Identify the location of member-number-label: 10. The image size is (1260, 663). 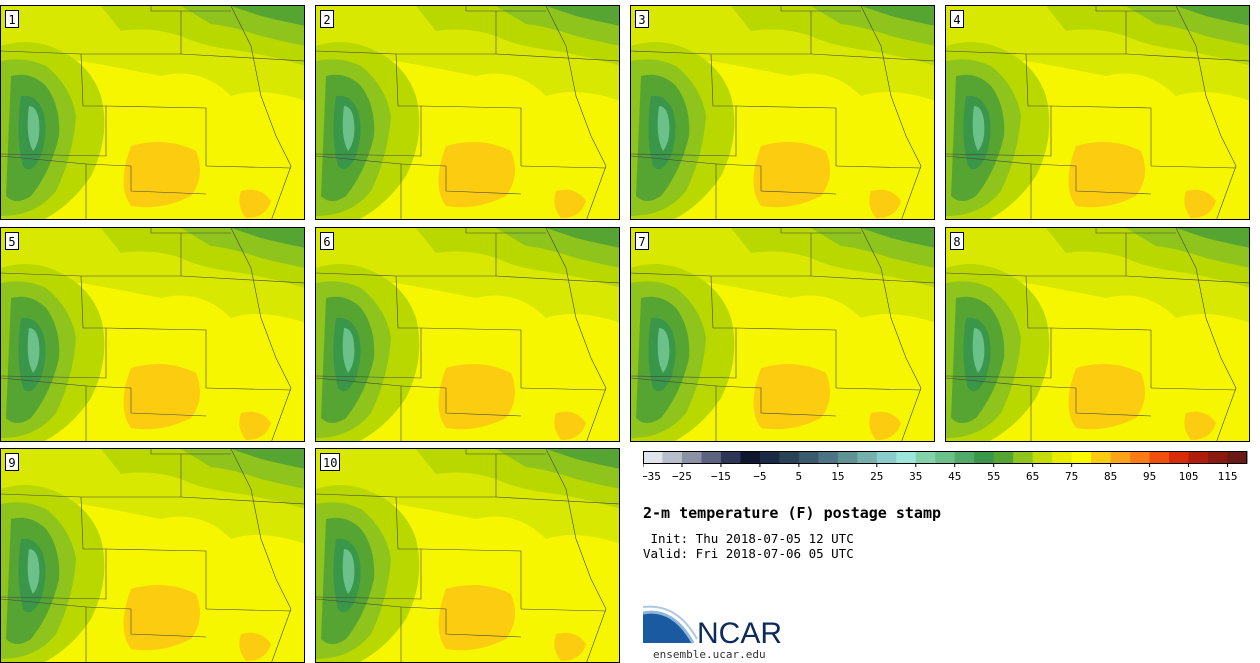
(330, 462).